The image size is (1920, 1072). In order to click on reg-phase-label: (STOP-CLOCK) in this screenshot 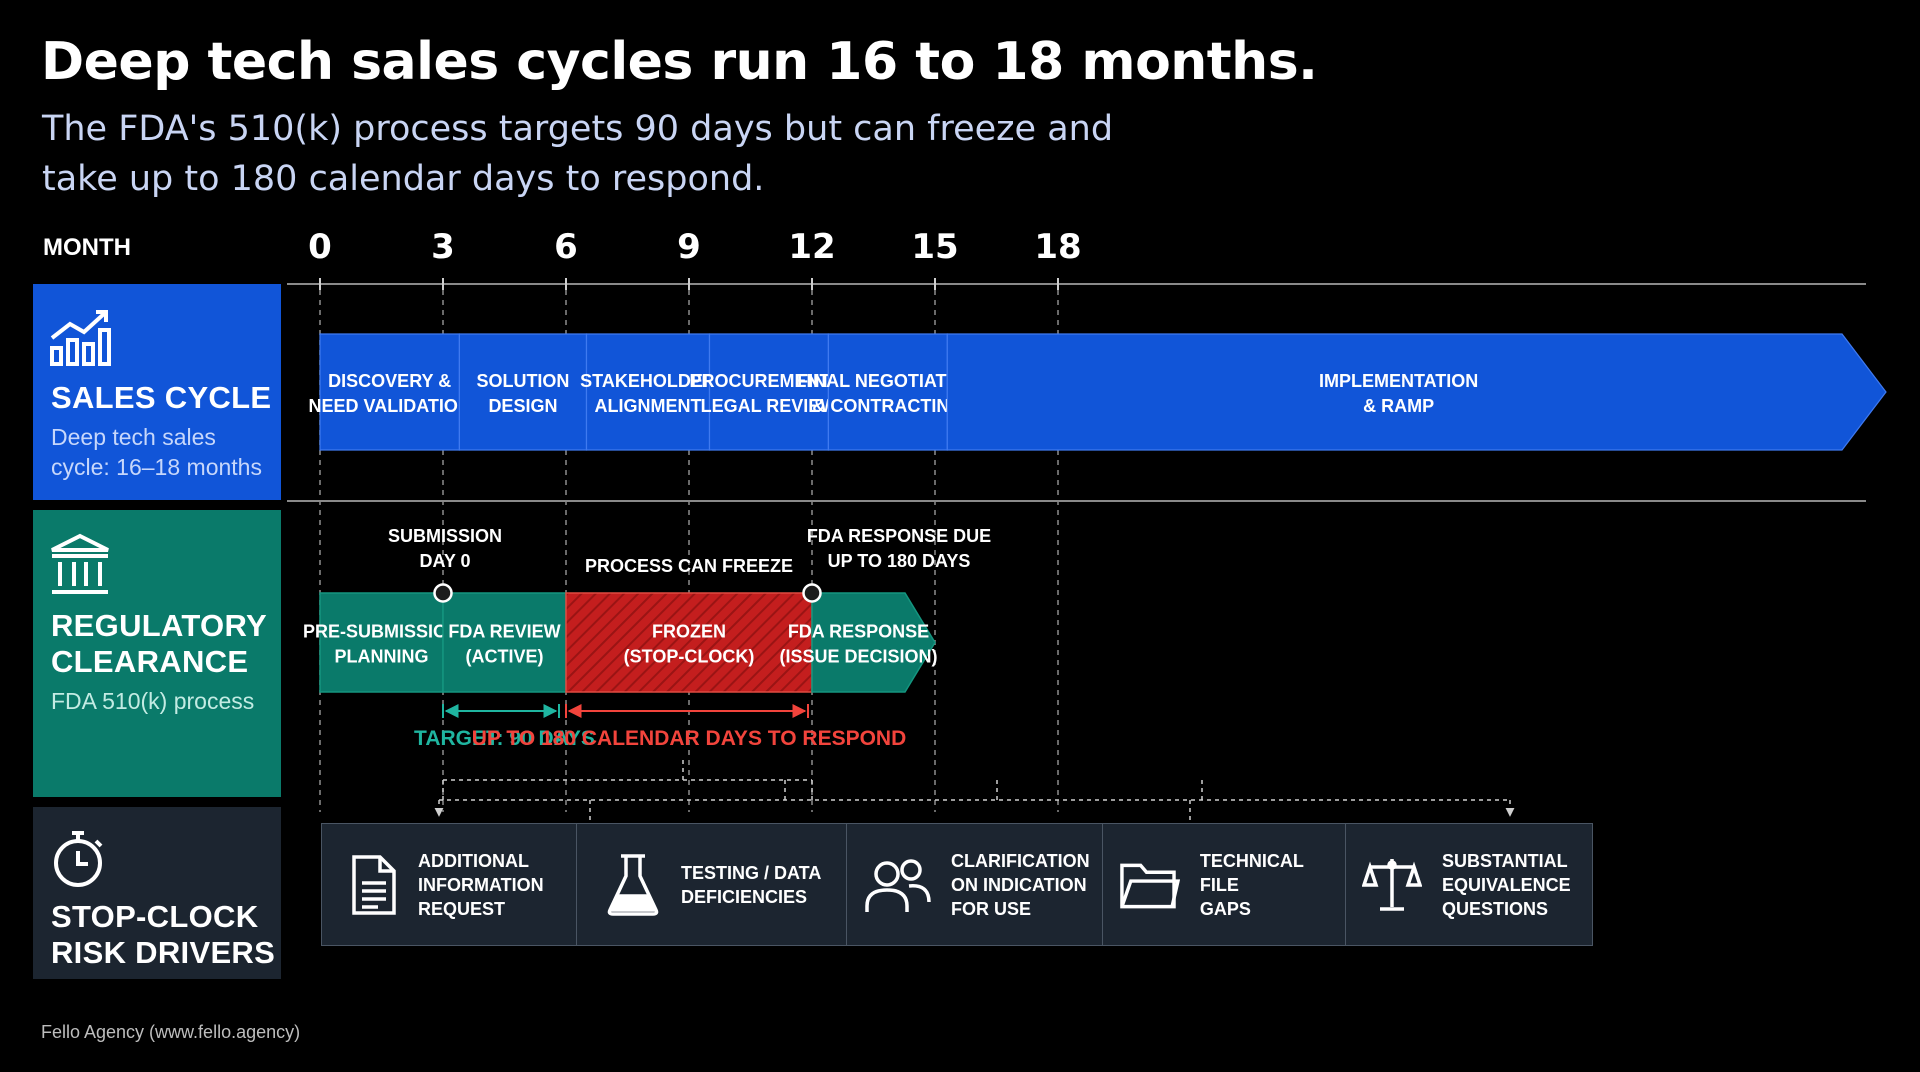, I will do `click(689, 657)`.